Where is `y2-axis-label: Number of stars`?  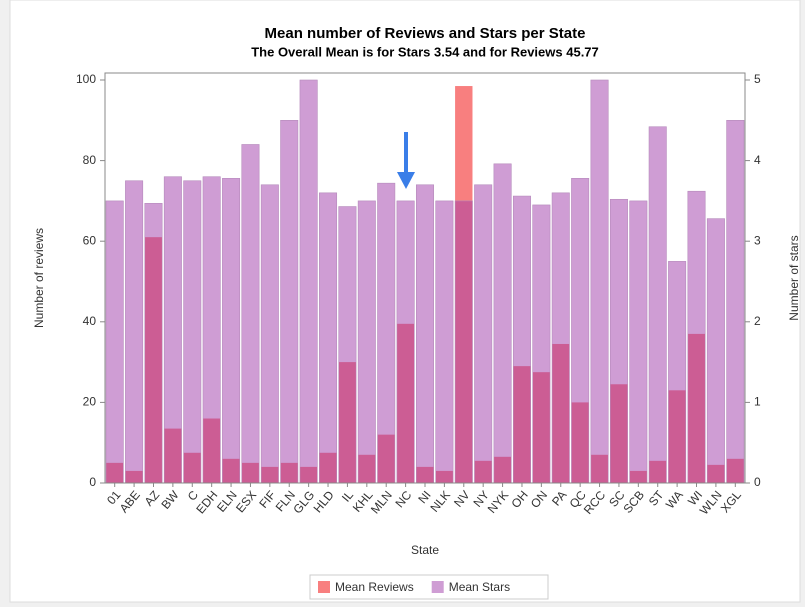 y2-axis-label: Number of stars is located at coordinates (794, 277).